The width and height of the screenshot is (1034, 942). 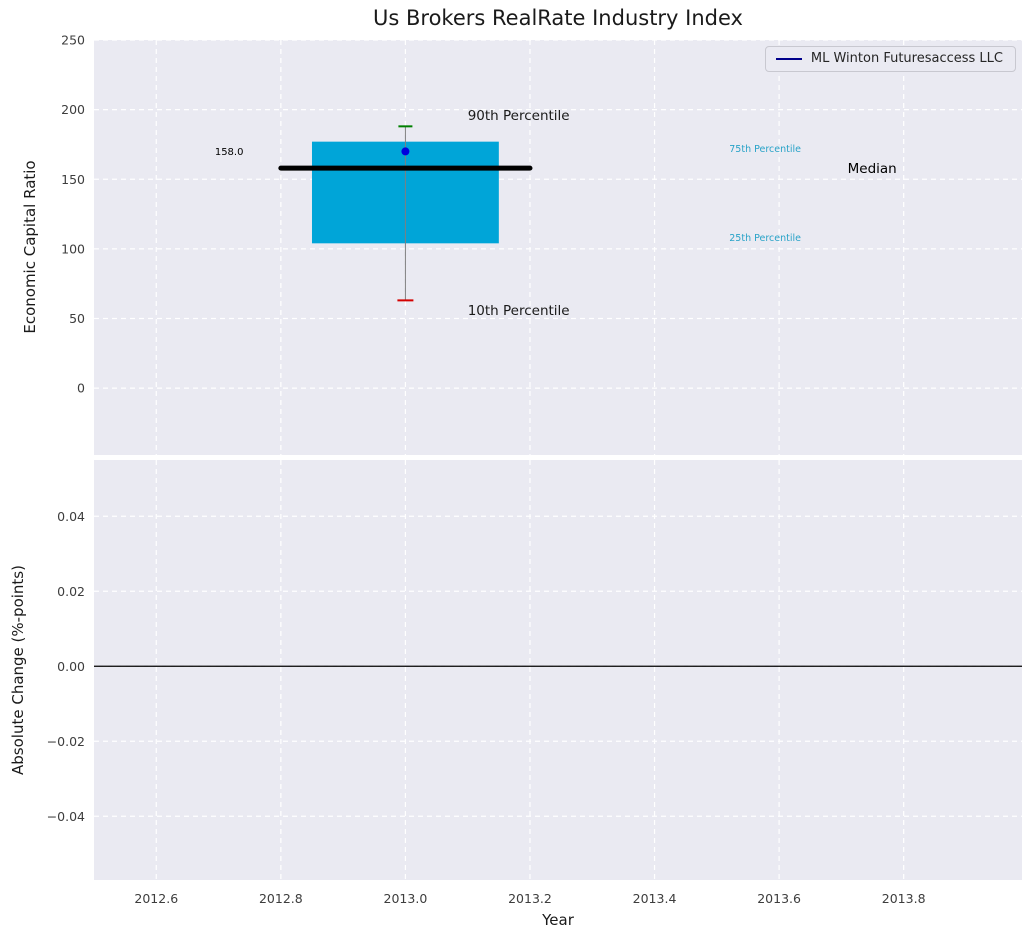 I want to click on y-axis-label-bottom: Absolute Change (%-points), so click(x=18, y=670).